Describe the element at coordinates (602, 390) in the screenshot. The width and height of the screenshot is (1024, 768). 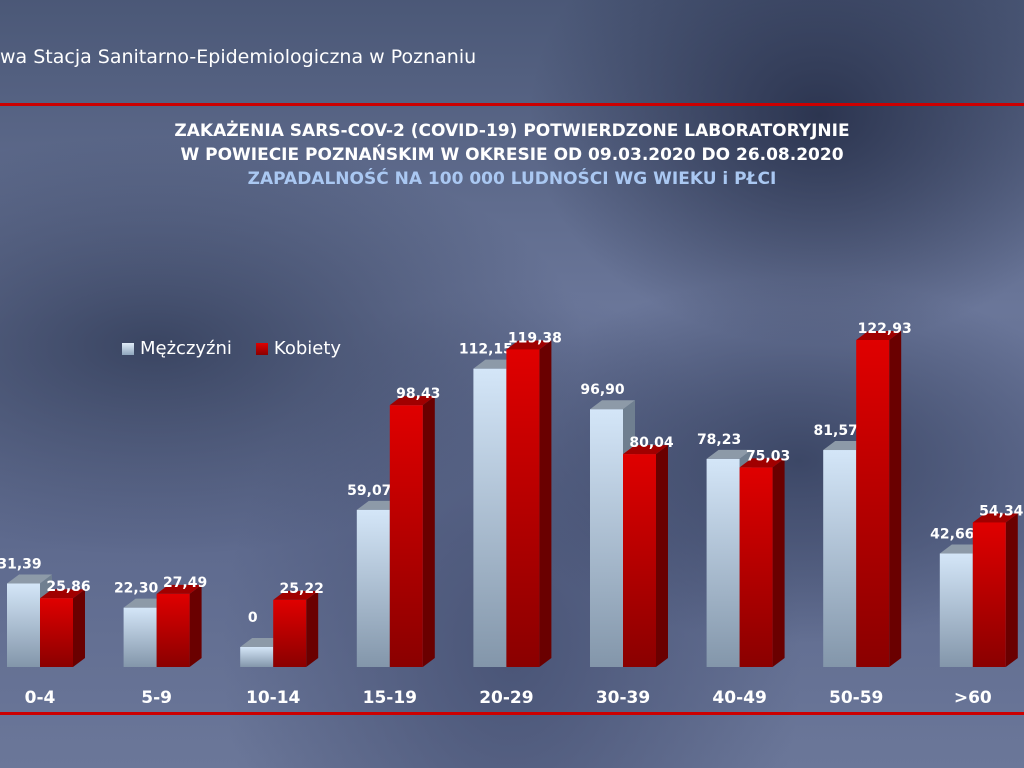
I see `bar-men-value-label: 96,90` at that location.